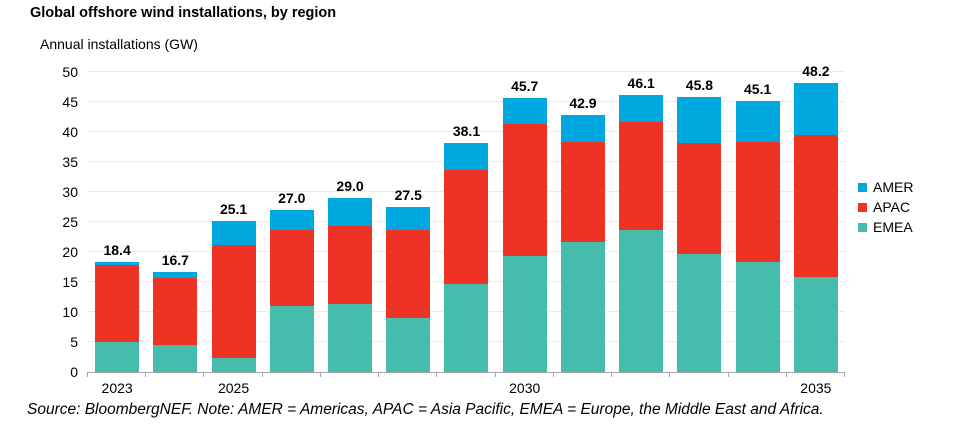 Image resolution: width=963 pixels, height=431 pixels. I want to click on legend-item-emea: EMEA, so click(885, 227).